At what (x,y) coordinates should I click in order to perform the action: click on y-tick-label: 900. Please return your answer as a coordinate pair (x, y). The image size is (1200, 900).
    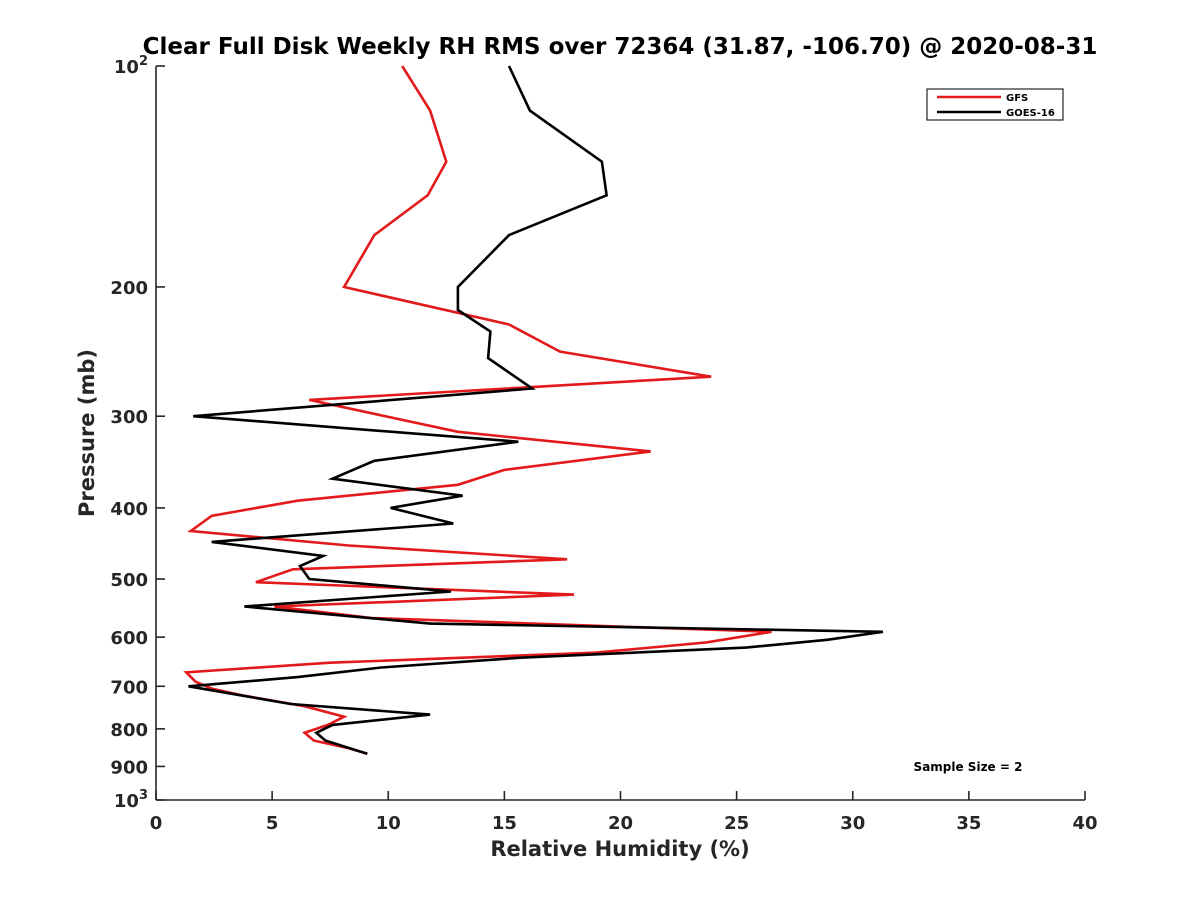
    Looking at the image, I should click on (129, 767).